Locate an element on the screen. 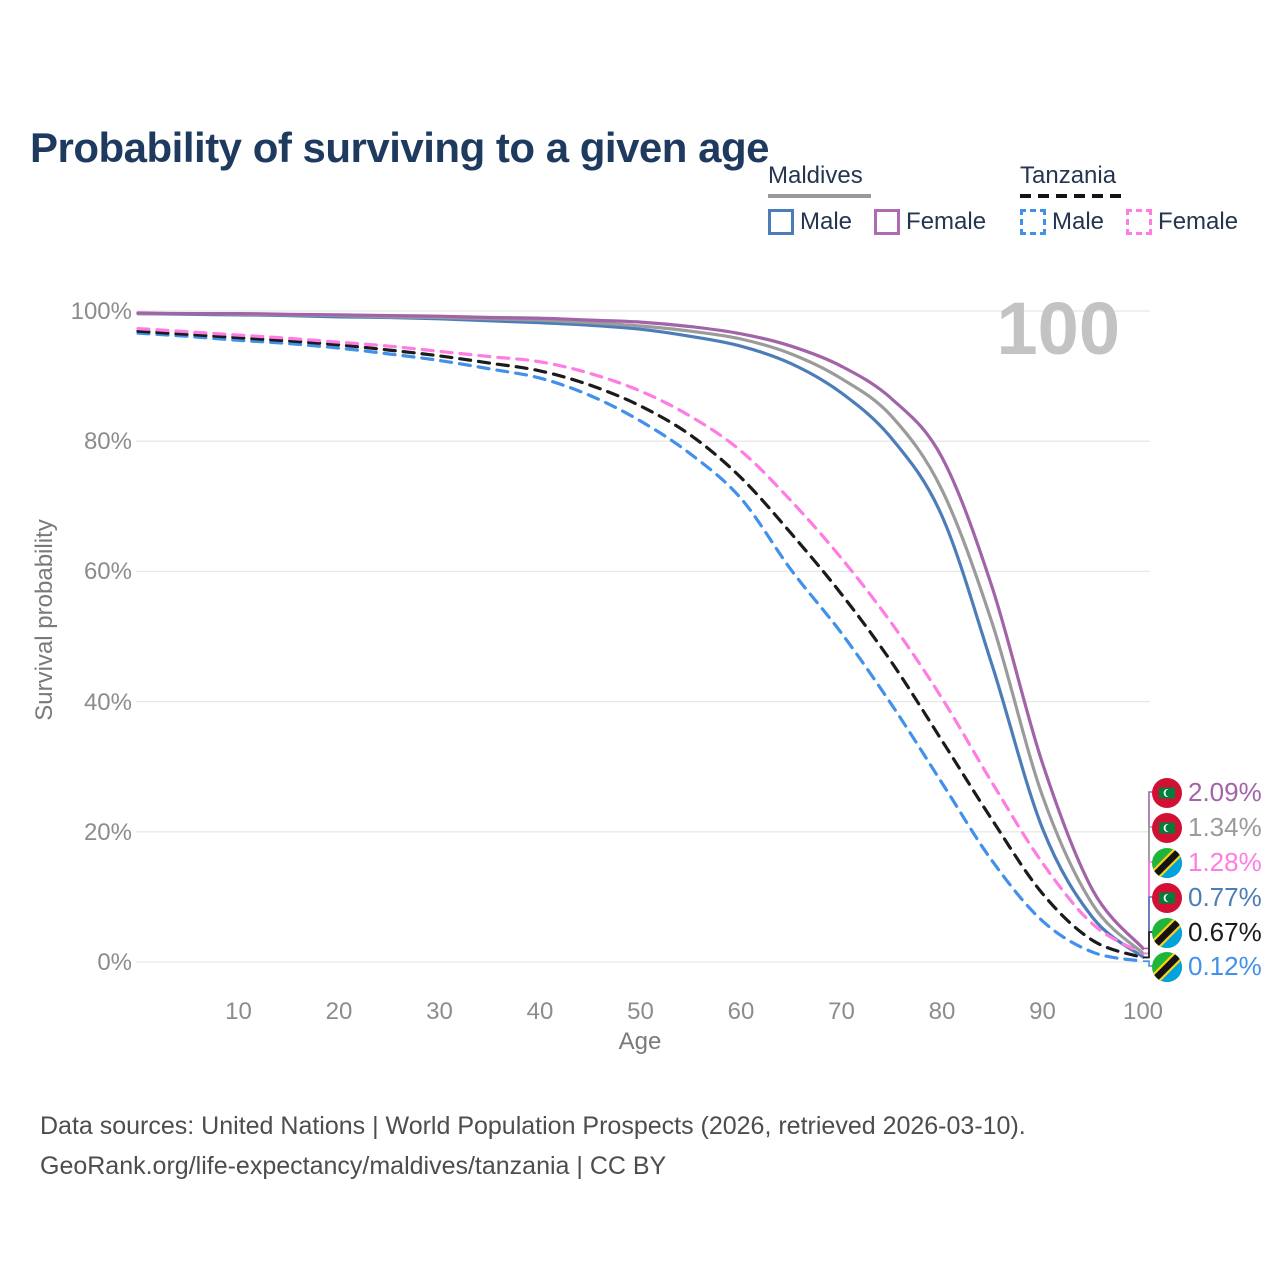 The image size is (1280, 1280). legend-row-maldives: Male Female is located at coordinates (877, 222).